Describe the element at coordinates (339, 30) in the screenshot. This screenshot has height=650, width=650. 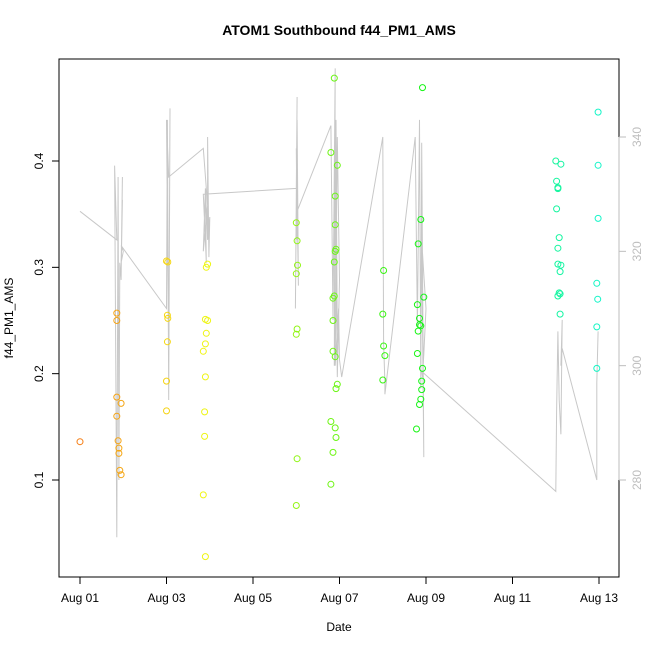
I see `chart-title: ATOM1 Southbound f44_PM1_AMS` at that location.